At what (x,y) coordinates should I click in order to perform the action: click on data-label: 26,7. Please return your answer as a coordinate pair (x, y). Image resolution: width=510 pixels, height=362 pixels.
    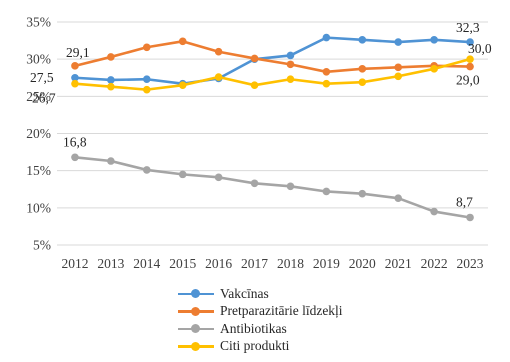
    Looking at the image, I should click on (44, 98).